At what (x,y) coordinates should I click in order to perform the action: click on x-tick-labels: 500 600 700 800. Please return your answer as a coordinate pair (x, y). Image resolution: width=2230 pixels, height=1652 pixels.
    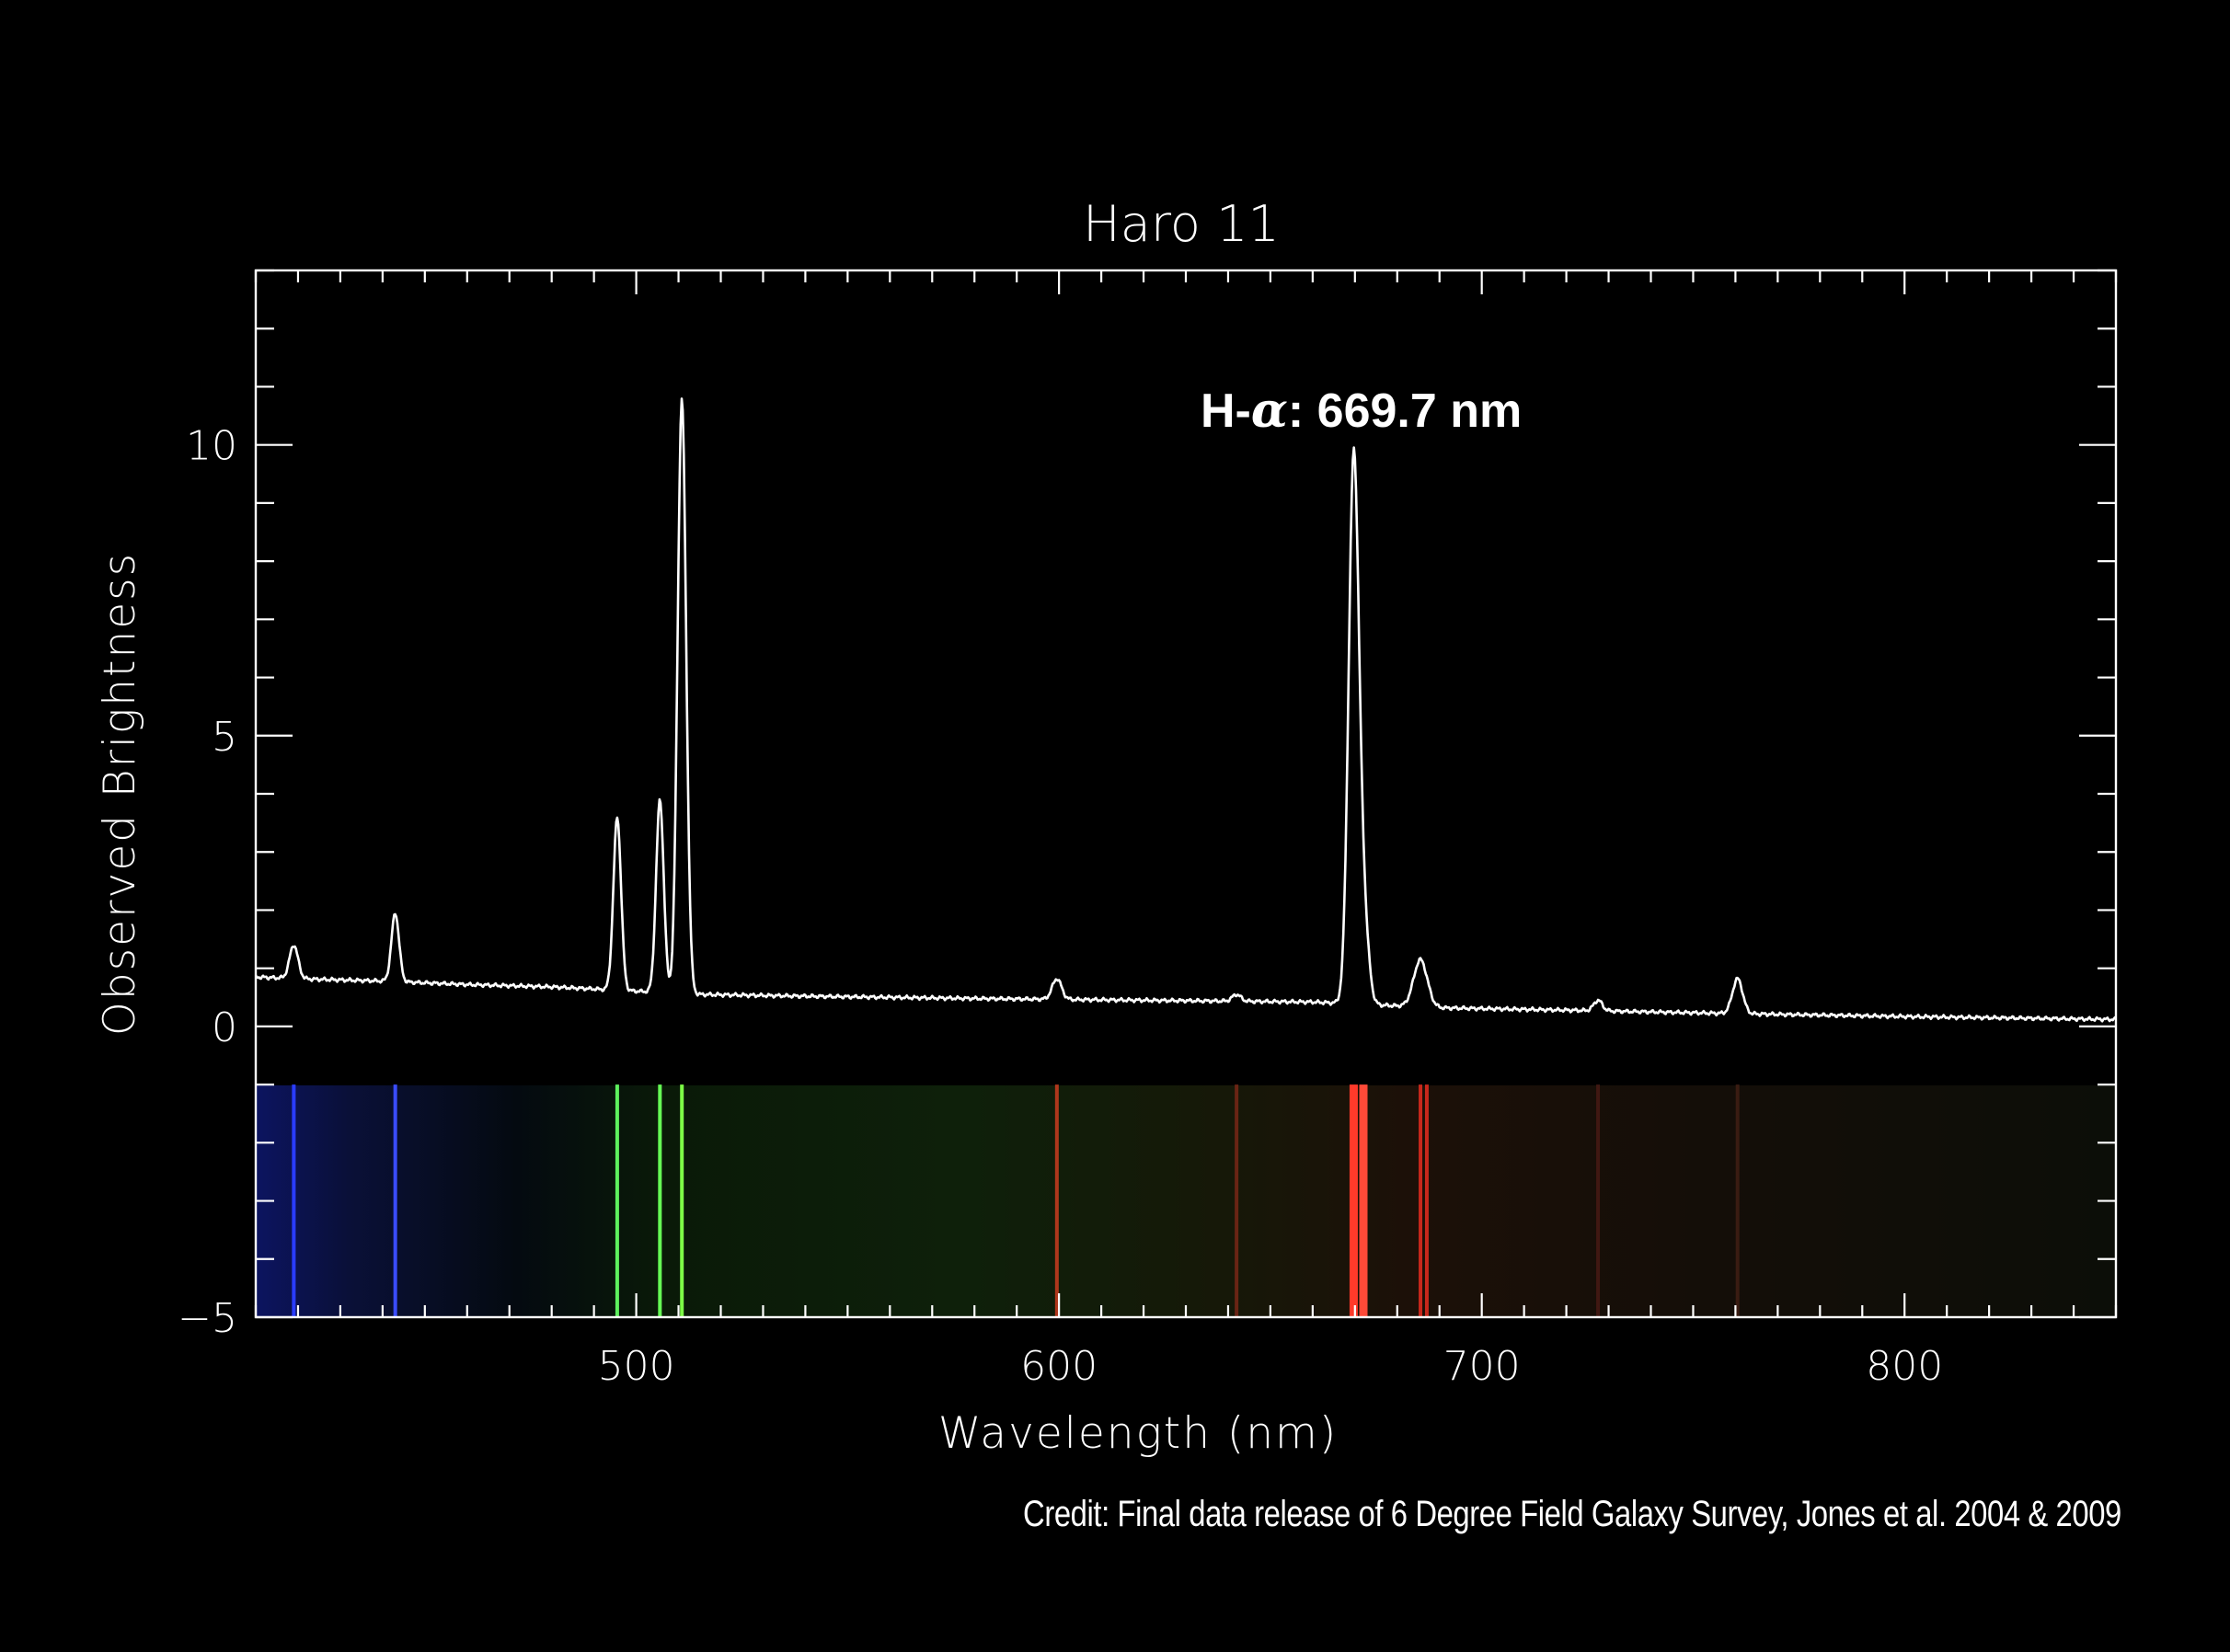
    Looking at the image, I should click on (1271, 1366).